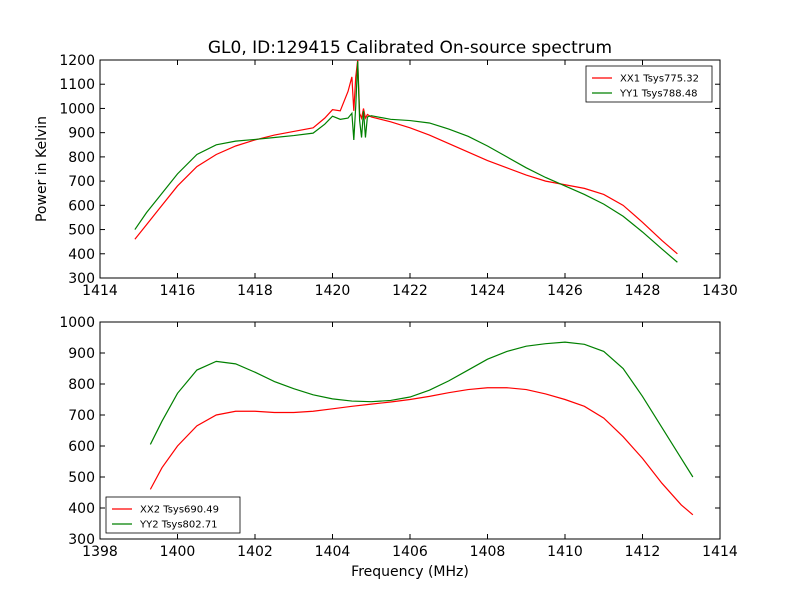  I want to click on x-tick-label: 1412, so click(643, 552).